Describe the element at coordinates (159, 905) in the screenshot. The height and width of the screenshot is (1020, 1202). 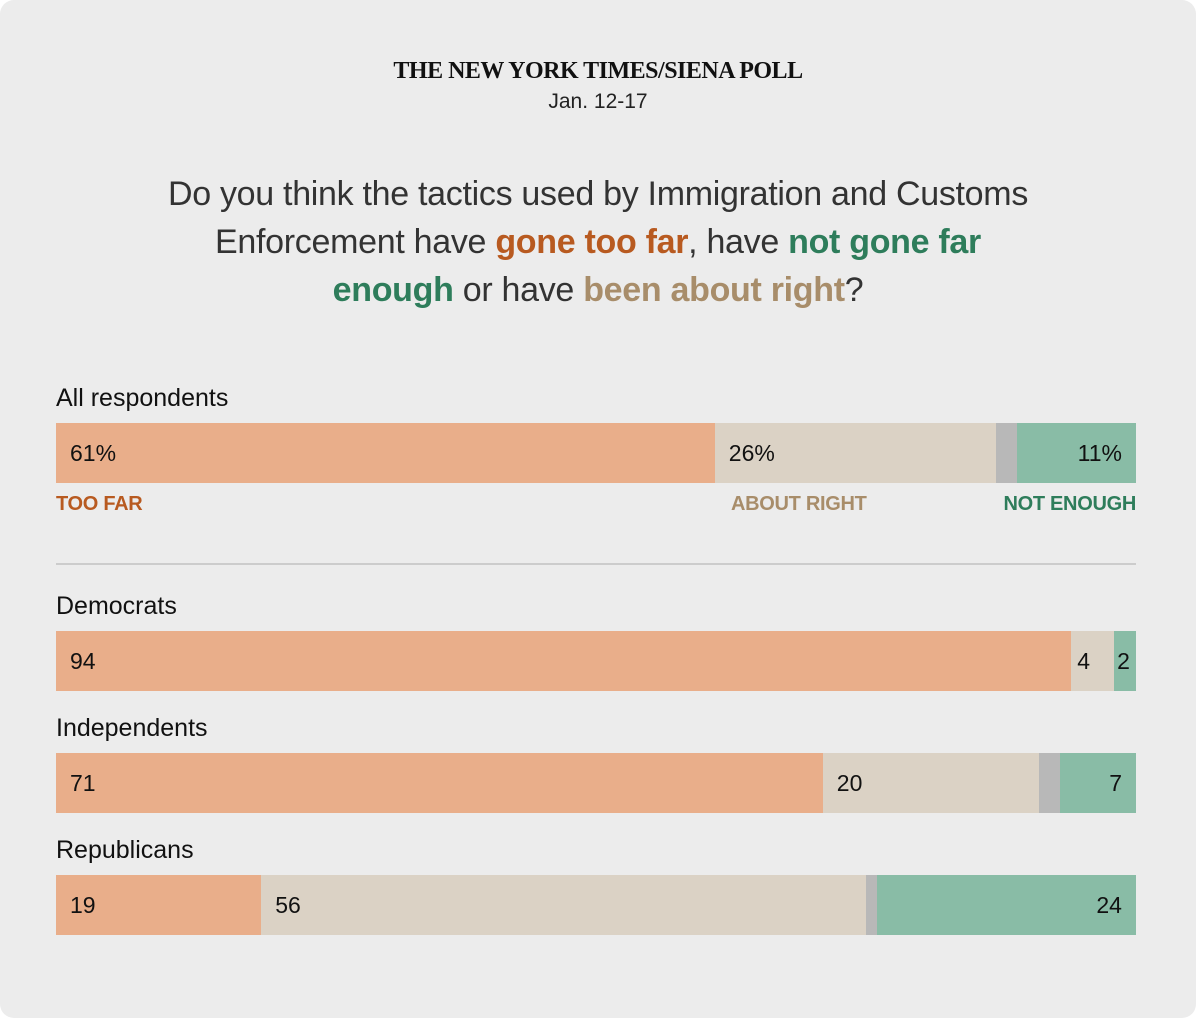
I see `bar-segment-too-far: 19` at that location.